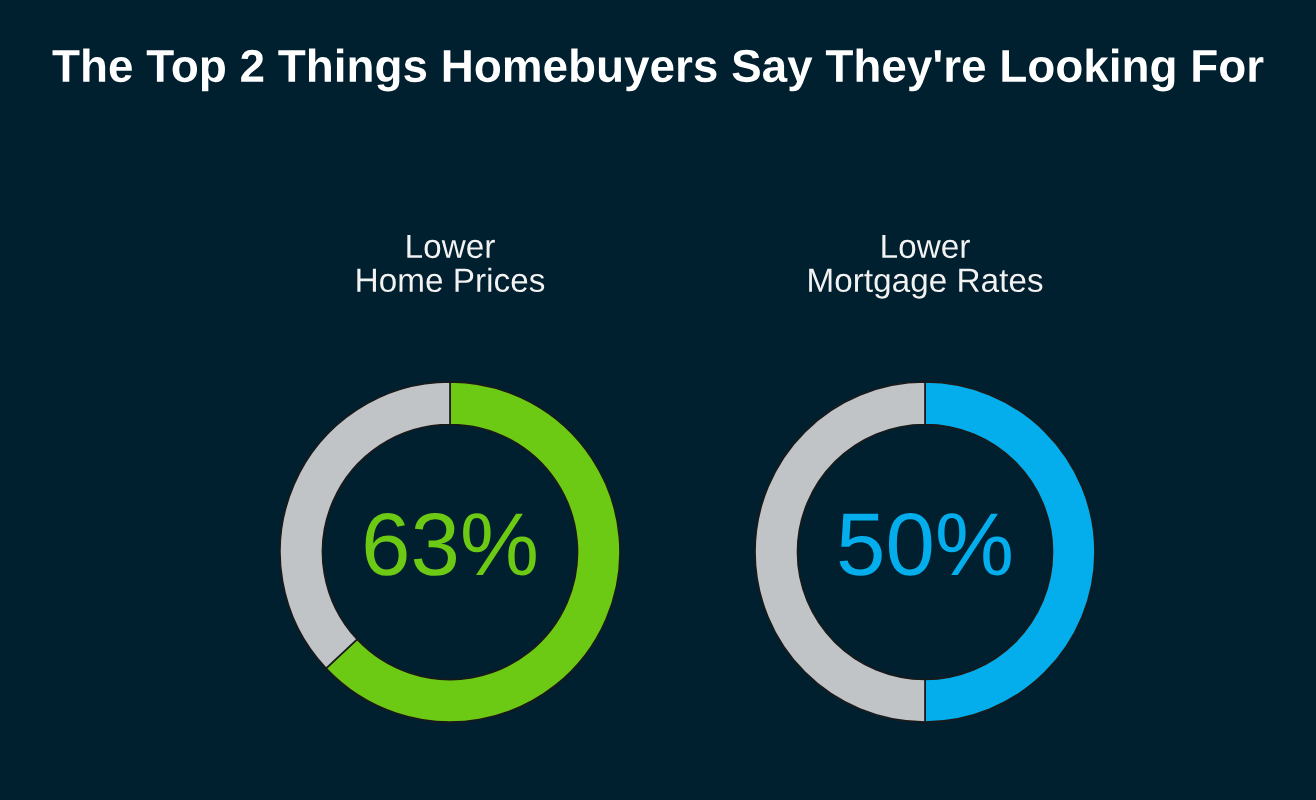 The width and height of the screenshot is (1316, 800). Describe the element at coordinates (926, 266) in the screenshot. I see `chart-title: Lower Mortgage Rates` at that location.